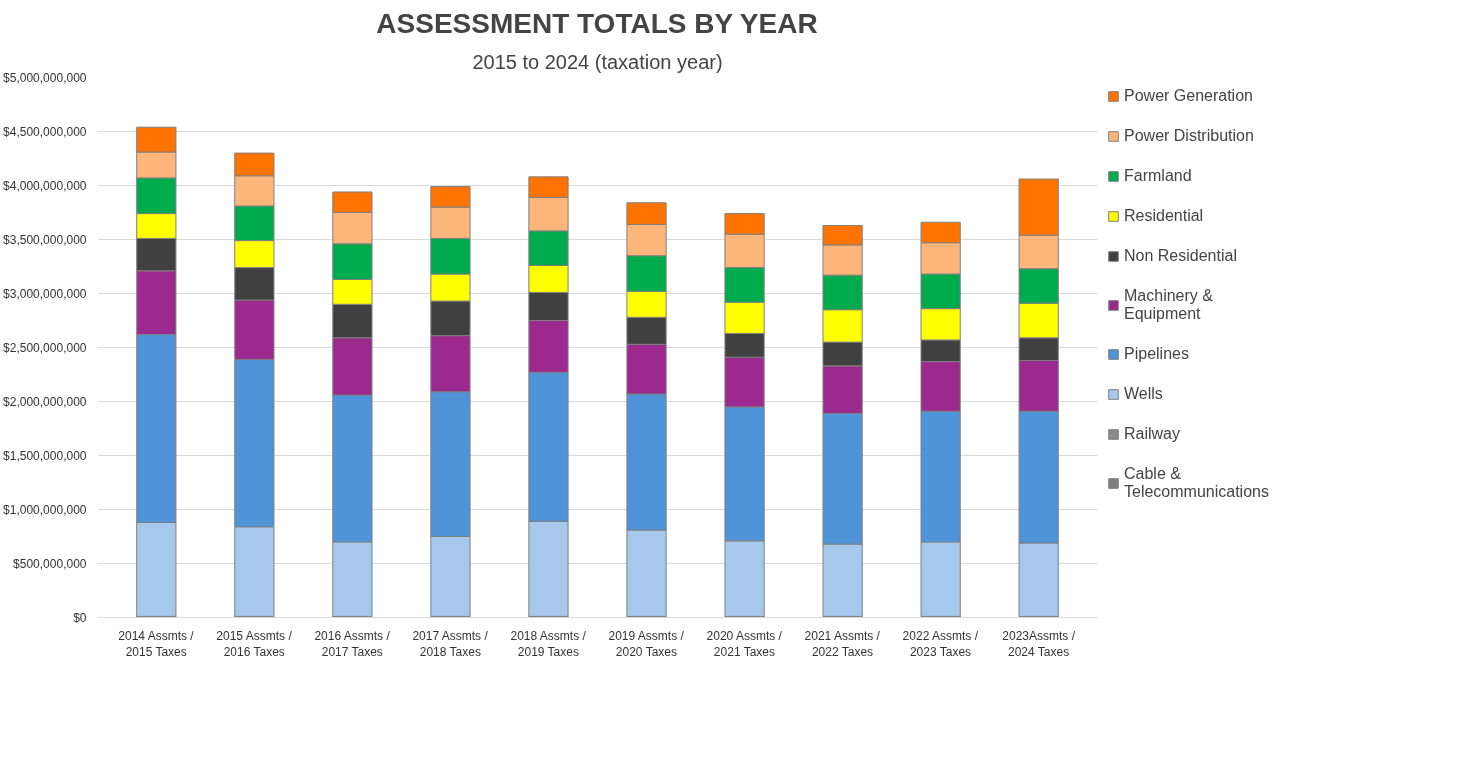 This screenshot has width=1473, height=768. Describe the element at coordinates (80, 617) in the screenshot. I see `y-tick-label: $0` at that location.